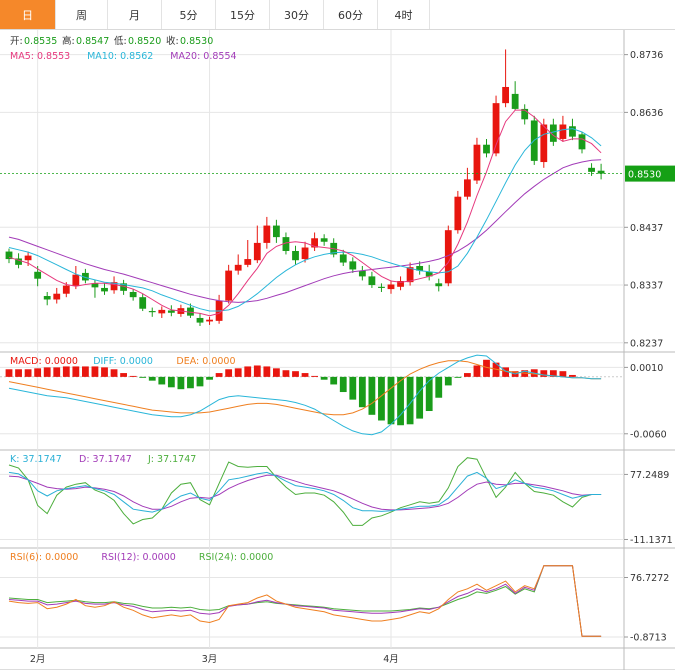 The height and width of the screenshot is (670, 675). I want to click on diff-line, so click(305, 395).